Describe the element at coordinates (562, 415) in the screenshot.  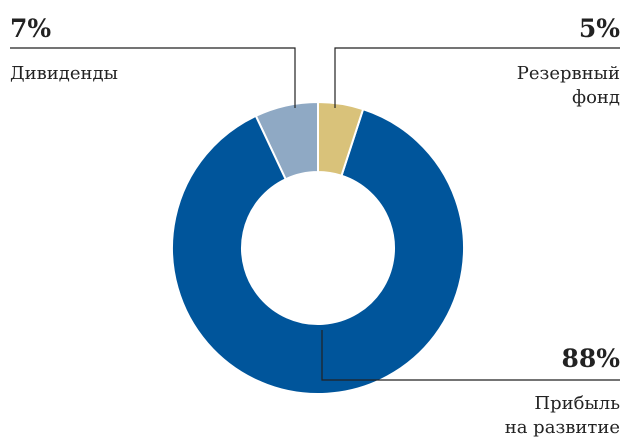
I see `category-label: Прибыль на развитие` at that location.